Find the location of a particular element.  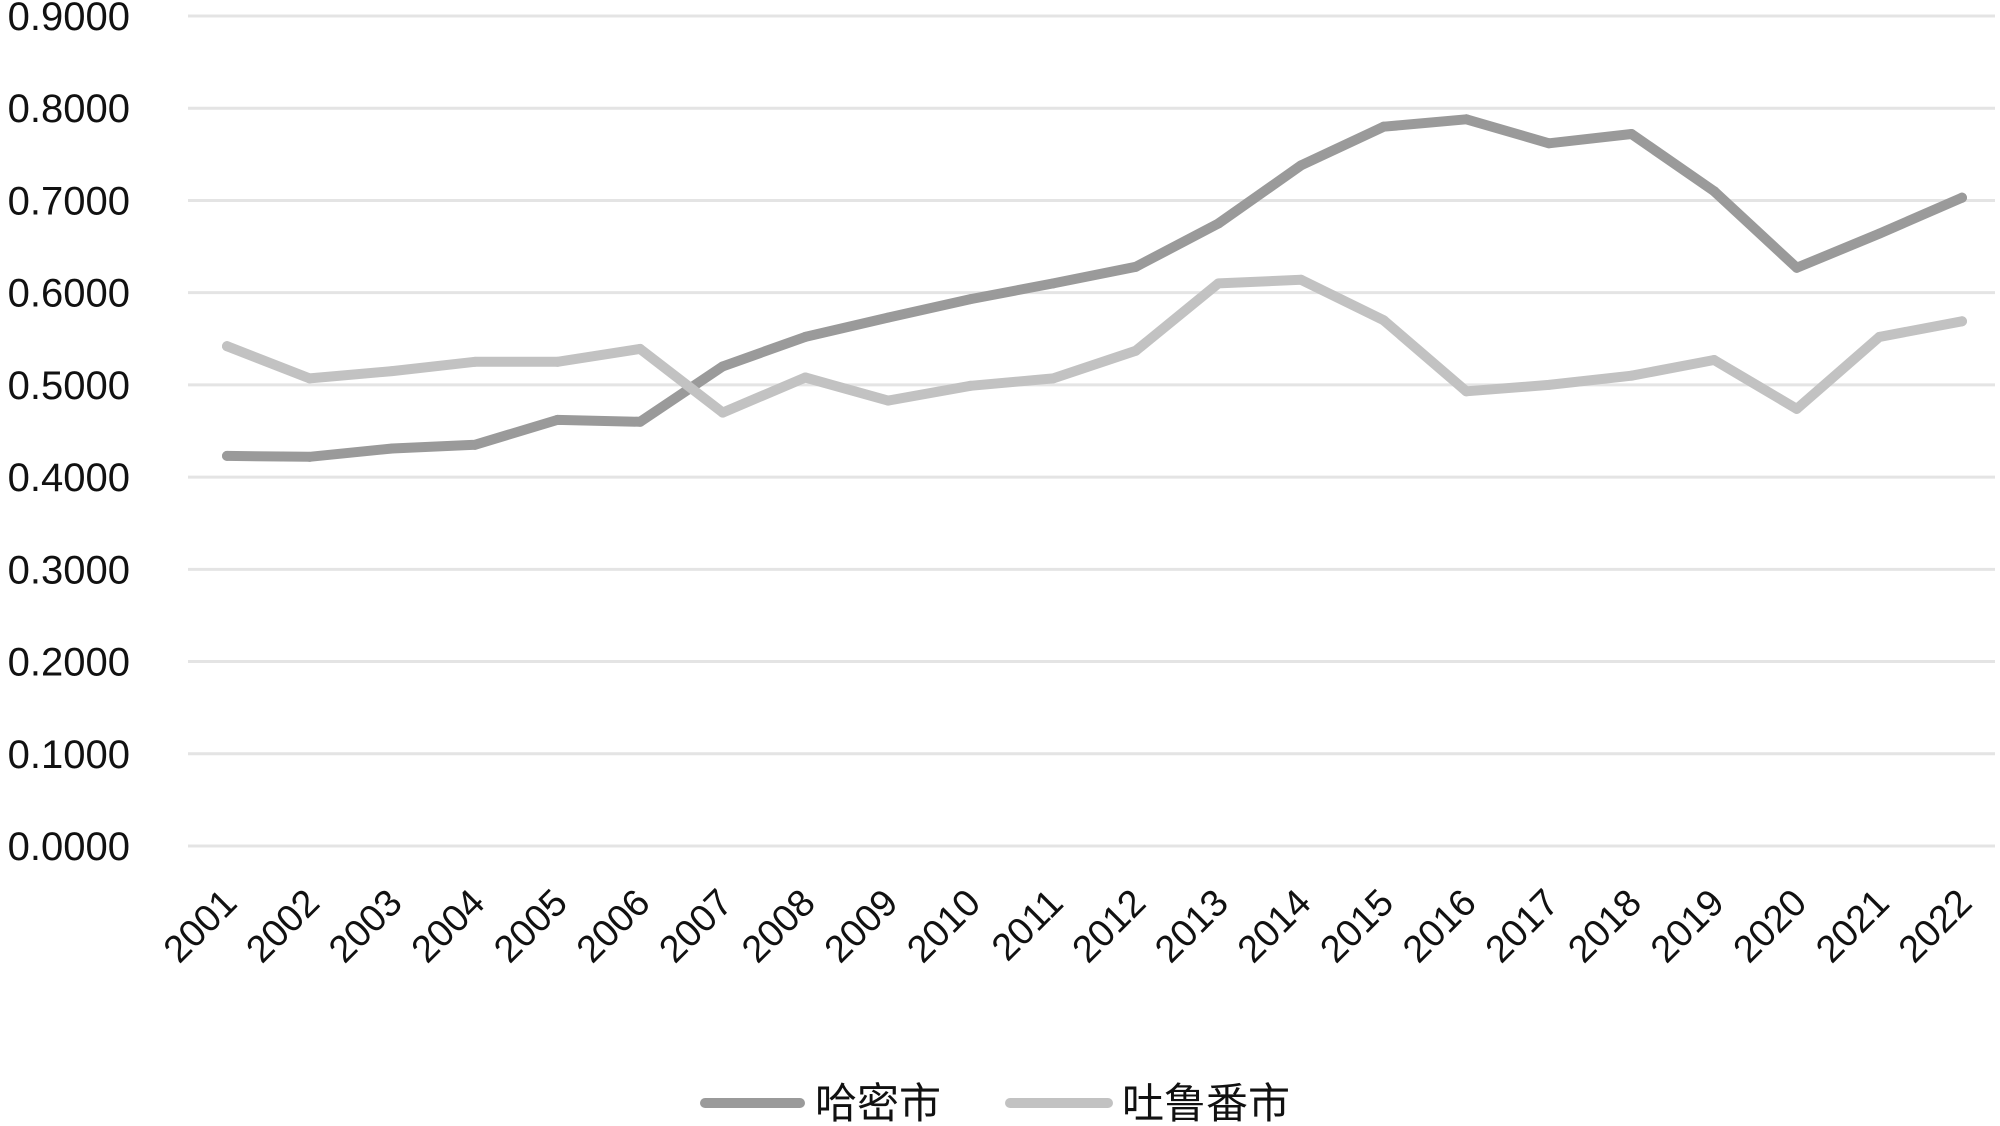

y-tick-label: 0.5000 is located at coordinates (69, 386).